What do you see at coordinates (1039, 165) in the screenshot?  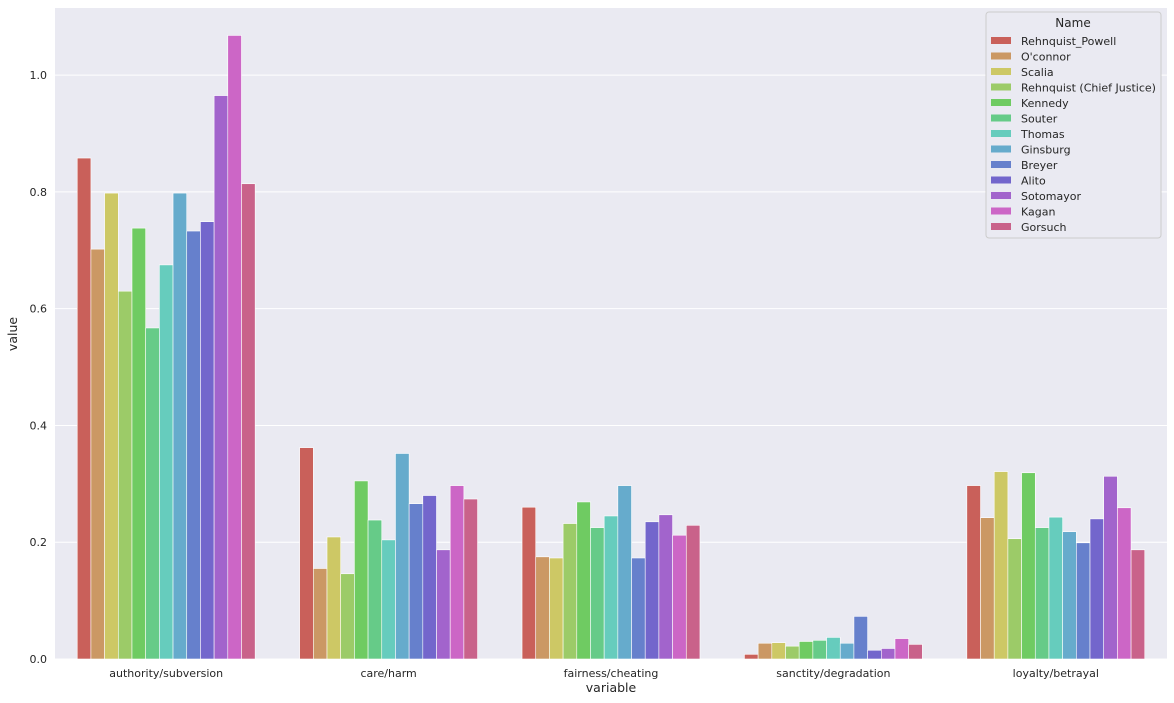 I see `legend-label: Breyer` at bounding box center [1039, 165].